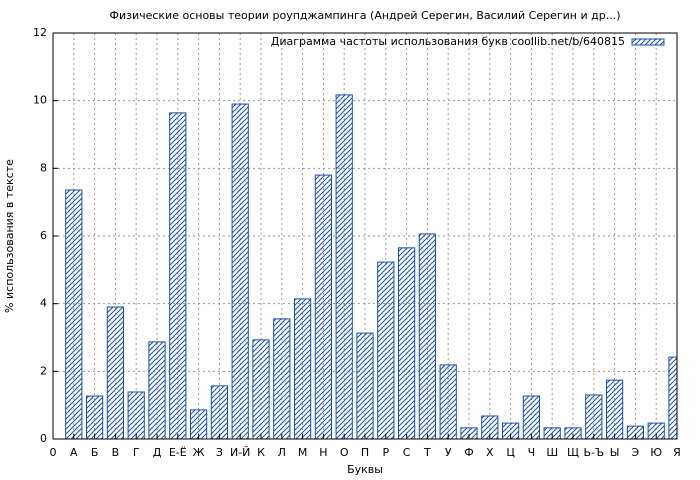 The height and width of the screenshot is (480, 700). I want to click on x-tick-label: Г, so click(136, 452).